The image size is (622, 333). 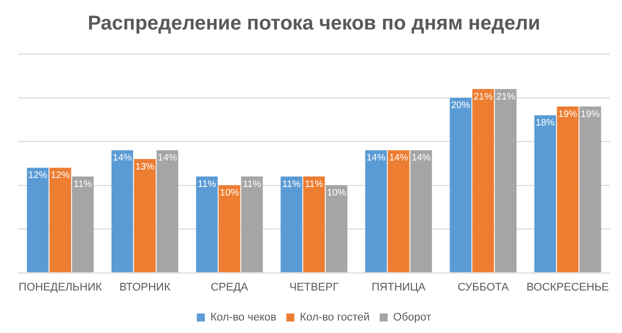 I want to click on data-label: 13%, so click(x=145, y=166).